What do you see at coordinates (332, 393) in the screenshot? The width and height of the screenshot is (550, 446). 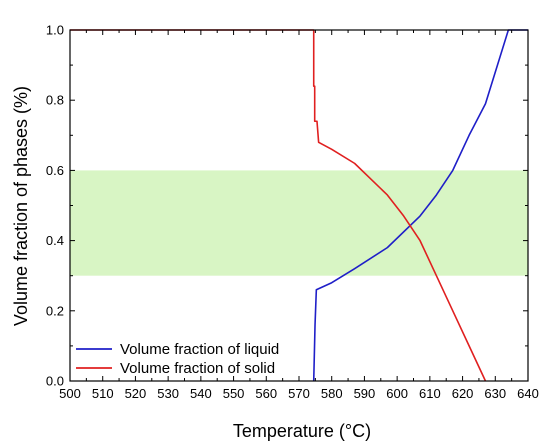 I see `x-tick-label: 580` at bounding box center [332, 393].